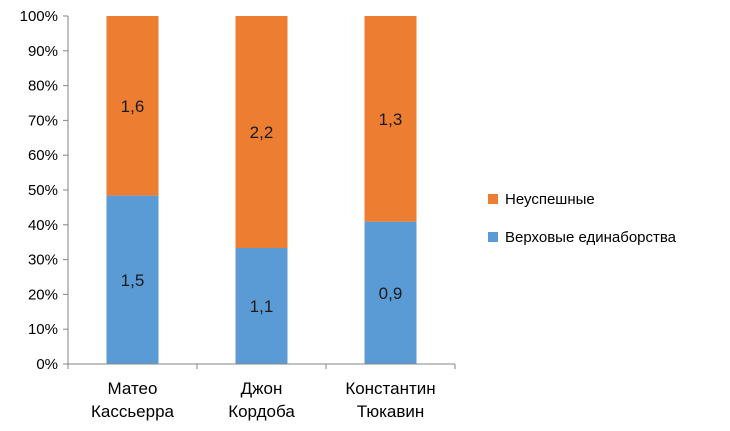 The width and height of the screenshot is (730, 431). Describe the element at coordinates (262, 388) in the screenshot. I see `x-category-label: Джон` at that location.